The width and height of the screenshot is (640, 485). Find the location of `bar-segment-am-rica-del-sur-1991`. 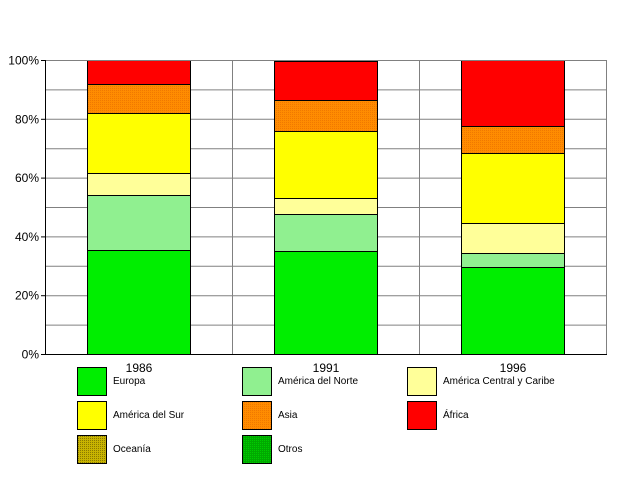

bar-segment-am-rica-del-sur-1991 is located at coordinates (326, 165).